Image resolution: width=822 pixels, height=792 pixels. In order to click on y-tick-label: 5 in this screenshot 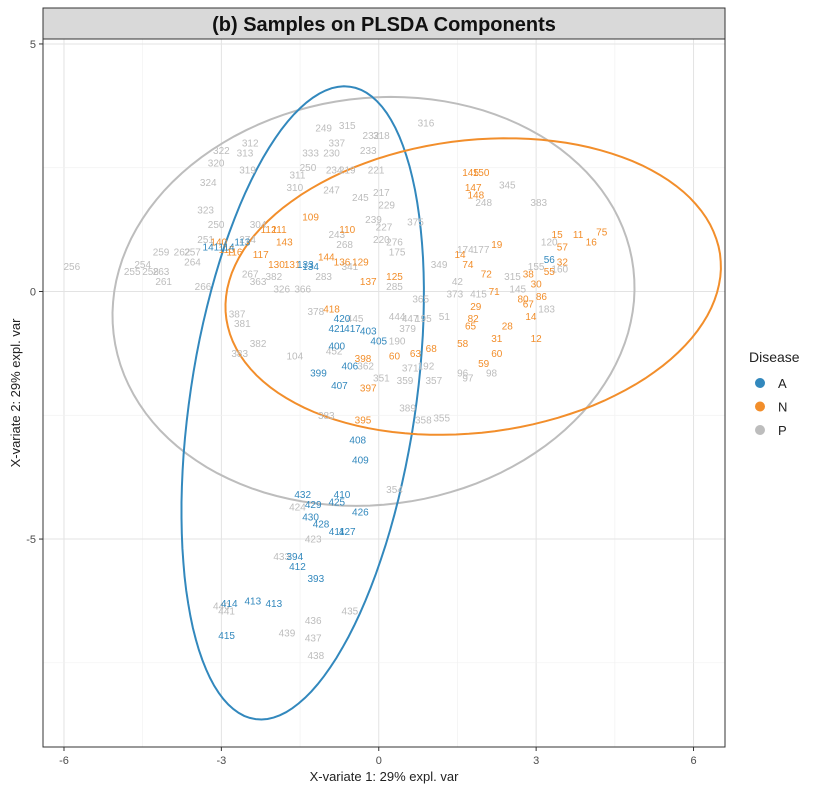, I will do `click(33, 45)`.